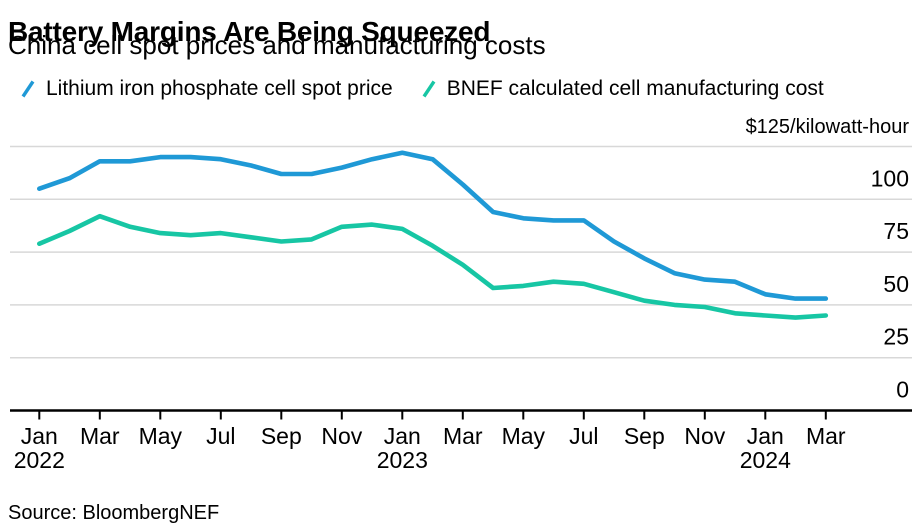 The height and width of the screenshot is (530, 912). Describe the element at coordinates (902, 390) in the screenshot. I see `y-tick-label: 0` at that location.